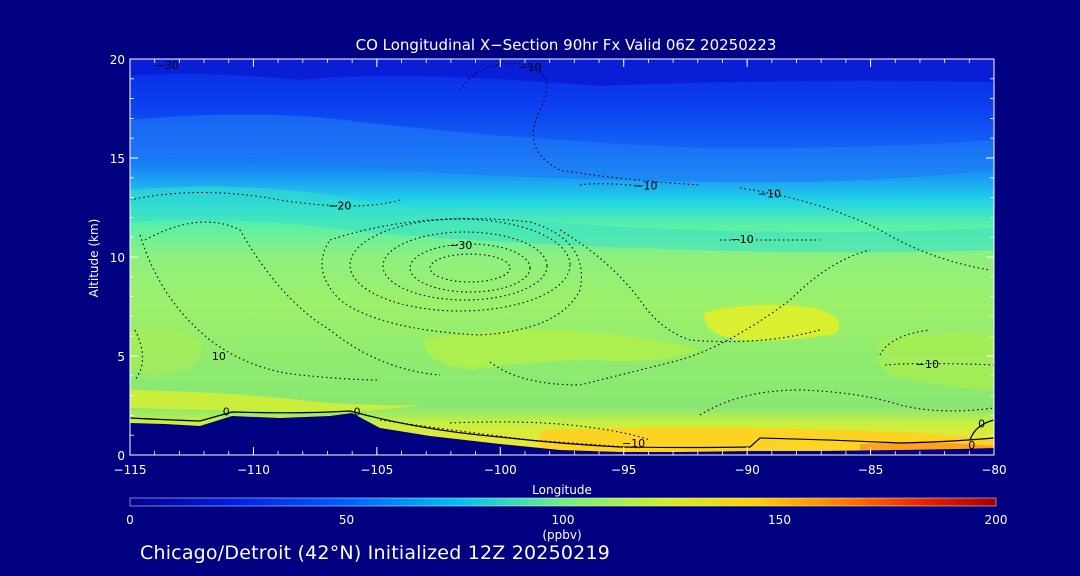 The width and height of the screenshot is (1080, 576). Describe the element at coordinates (746, 470) in the screenshot. I see `x-tick-label: −90` at that location.